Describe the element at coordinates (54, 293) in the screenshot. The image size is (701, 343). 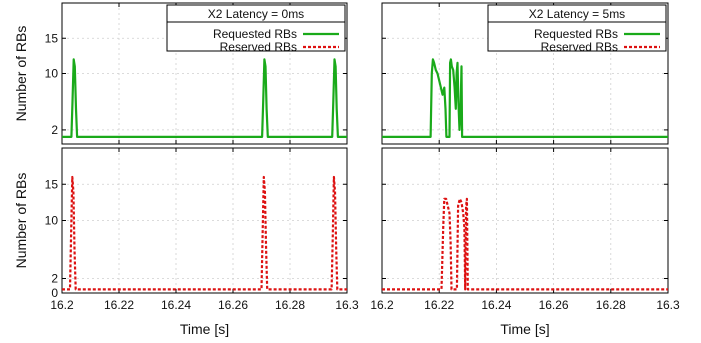
I see `y-tick-label: 0` at that location.